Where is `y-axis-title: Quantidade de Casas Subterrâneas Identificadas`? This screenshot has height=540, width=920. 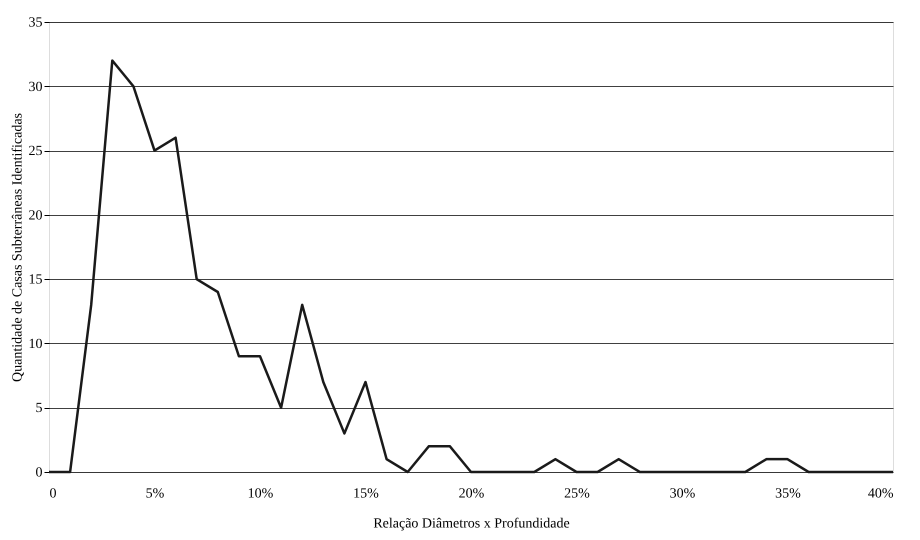
y-axis-title: Quantidade de Casas Subterrâneas Identificadas is located at coordinates (18, 247).